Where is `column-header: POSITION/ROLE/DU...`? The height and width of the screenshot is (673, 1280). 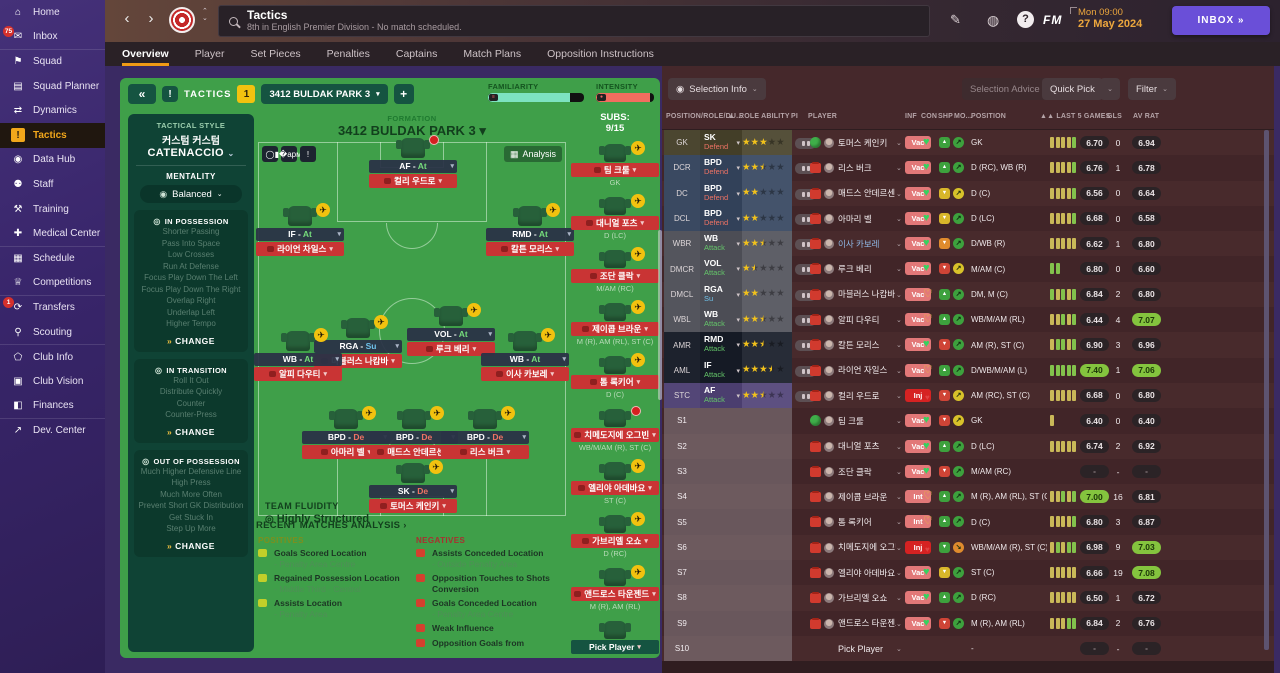 column-header: POSITION/ROLE/DU... is located at coordinates (704, 116).